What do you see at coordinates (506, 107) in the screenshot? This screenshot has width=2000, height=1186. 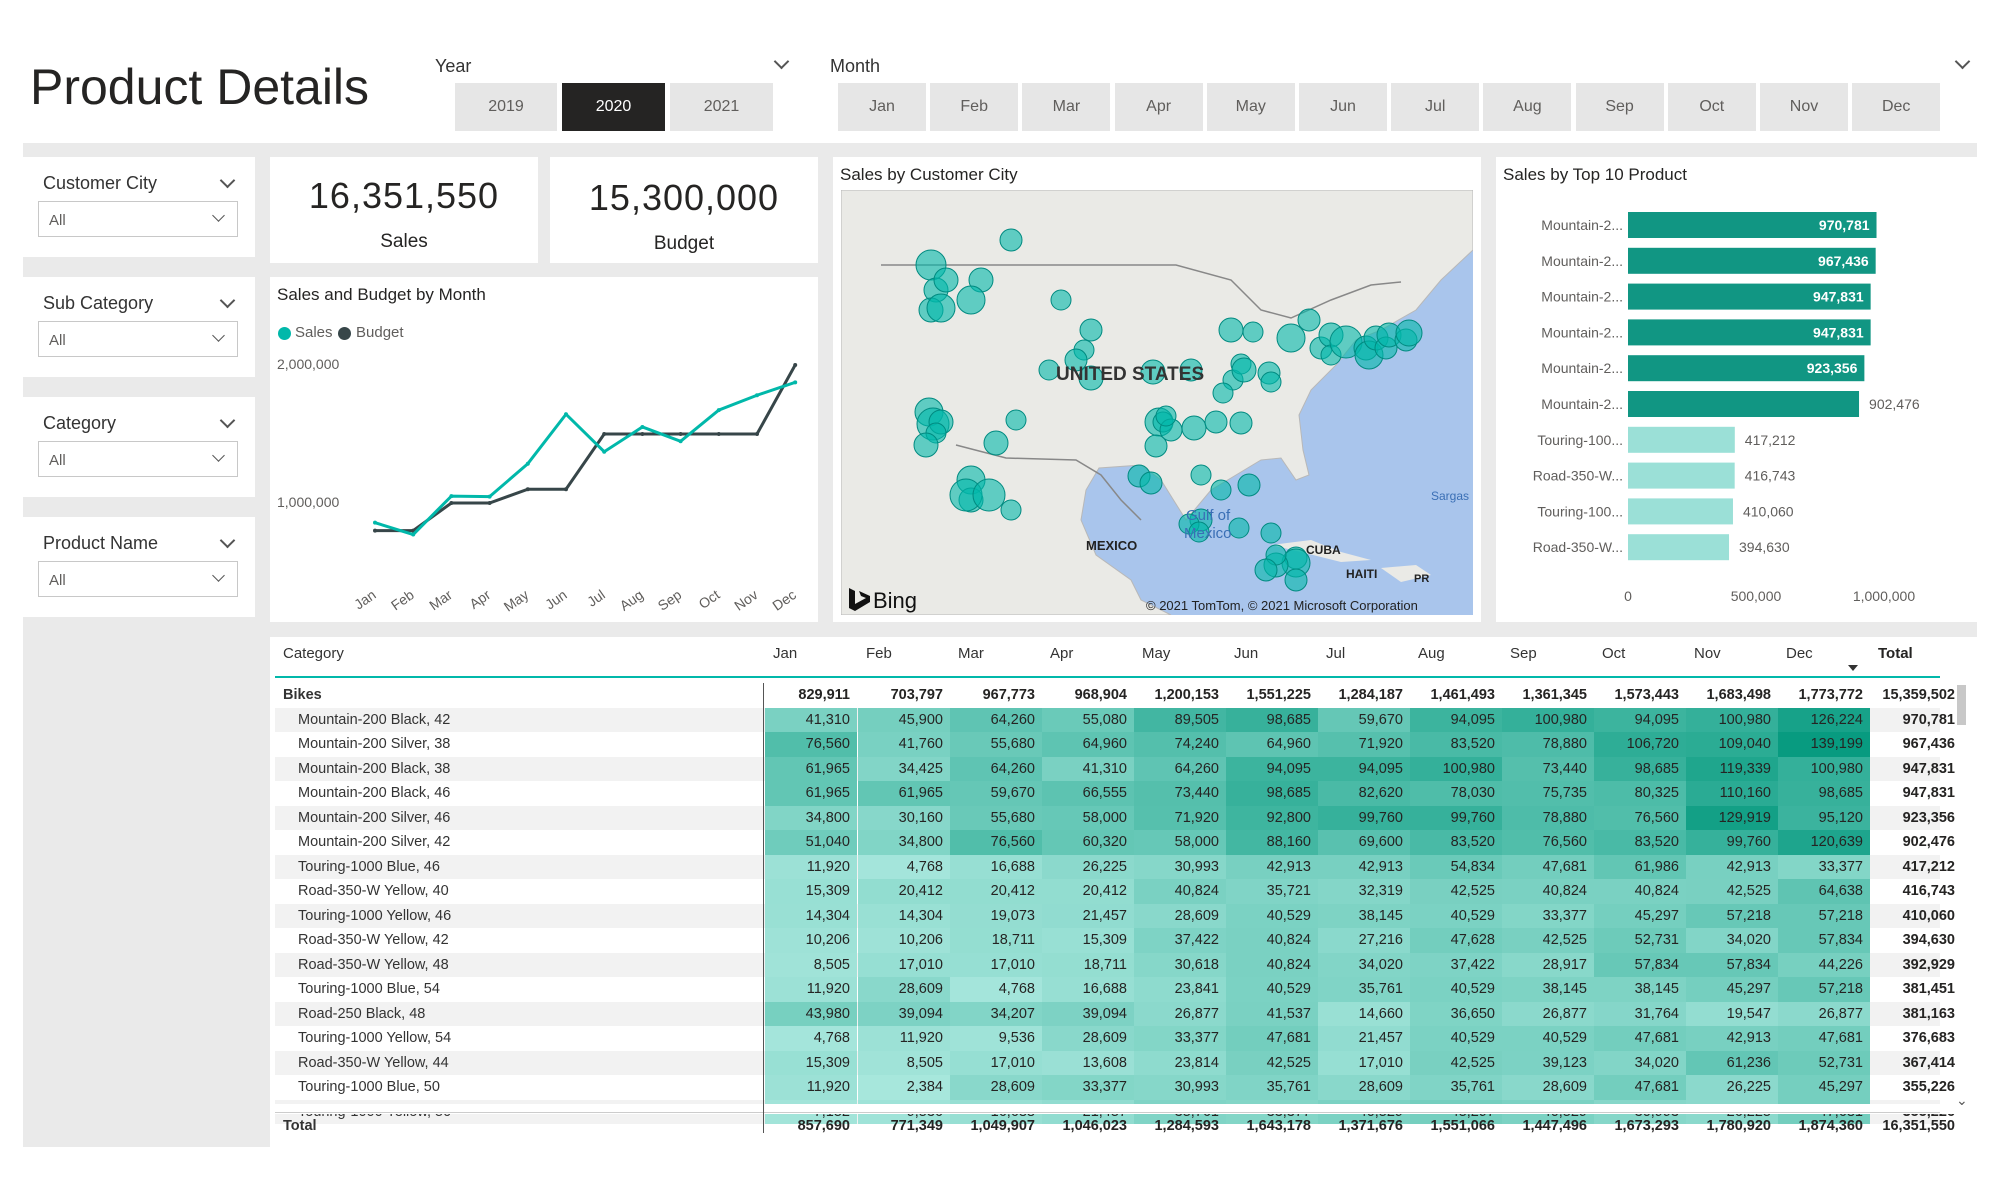 I see `year-button-2019: 2019` at bounding box center [506, 107].